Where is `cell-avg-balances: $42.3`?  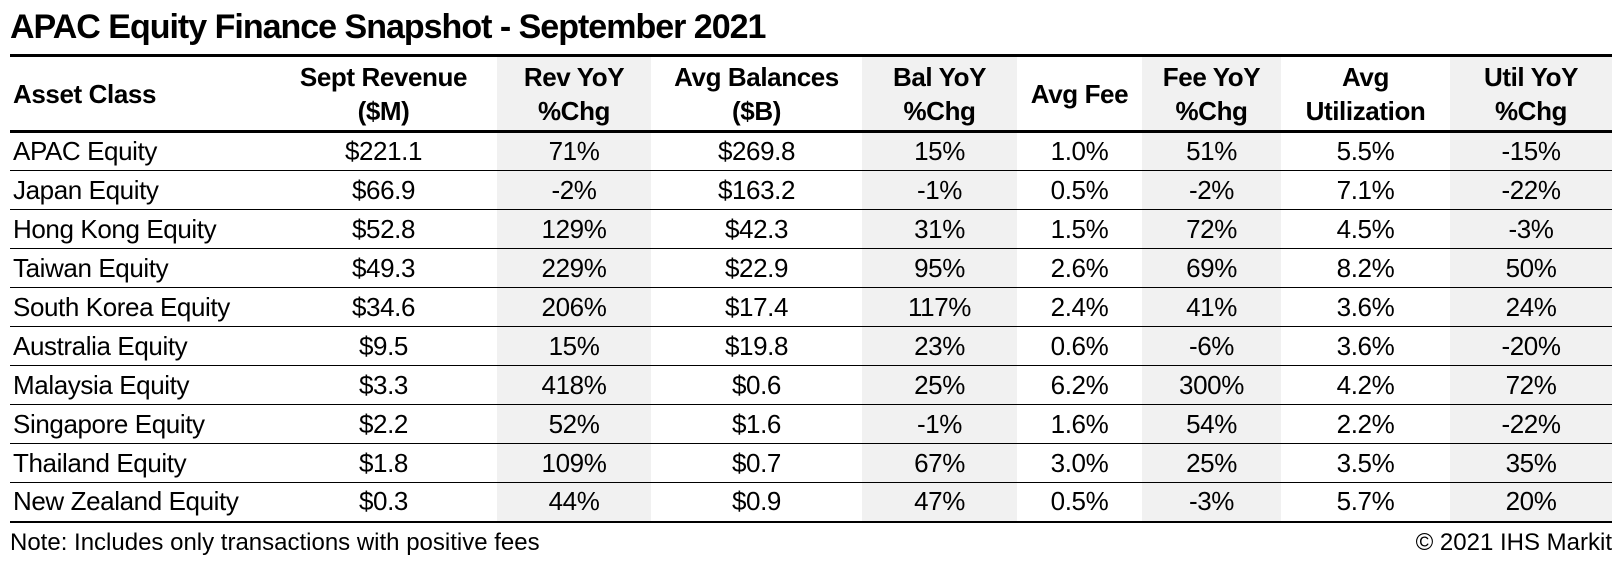
cell-avg-balances: $42.3 is located at coordinates (756, 229).